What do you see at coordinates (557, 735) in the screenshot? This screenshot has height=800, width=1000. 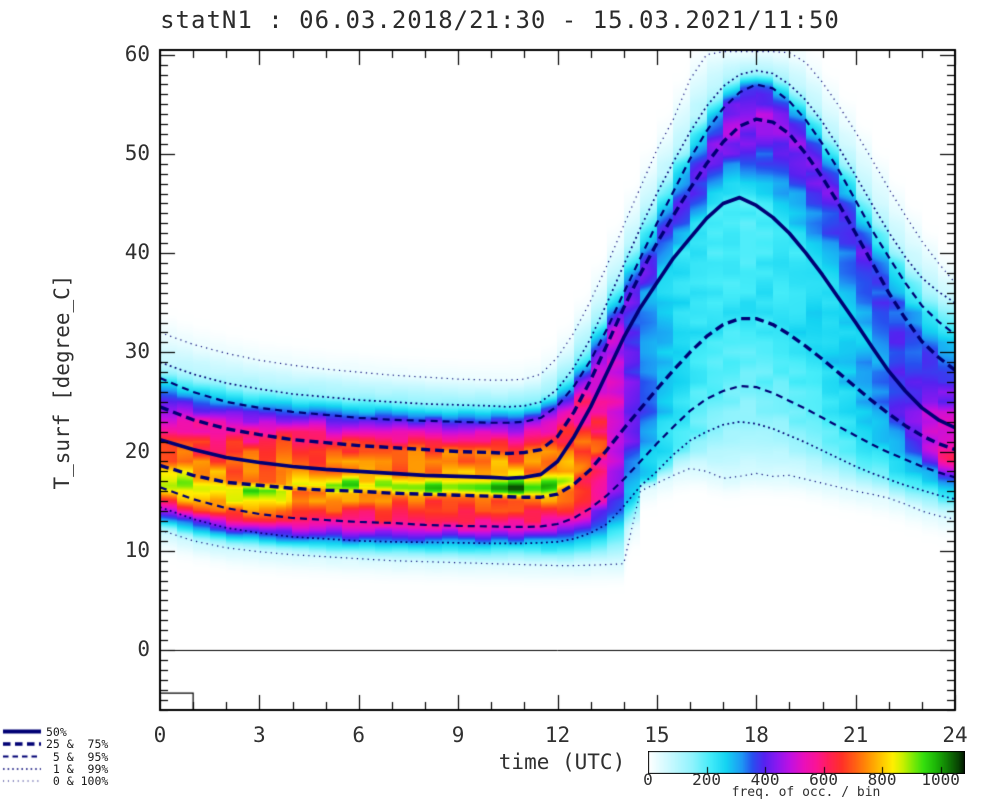 I see `x-tick-label: 12` at bounding box center [557, 735].